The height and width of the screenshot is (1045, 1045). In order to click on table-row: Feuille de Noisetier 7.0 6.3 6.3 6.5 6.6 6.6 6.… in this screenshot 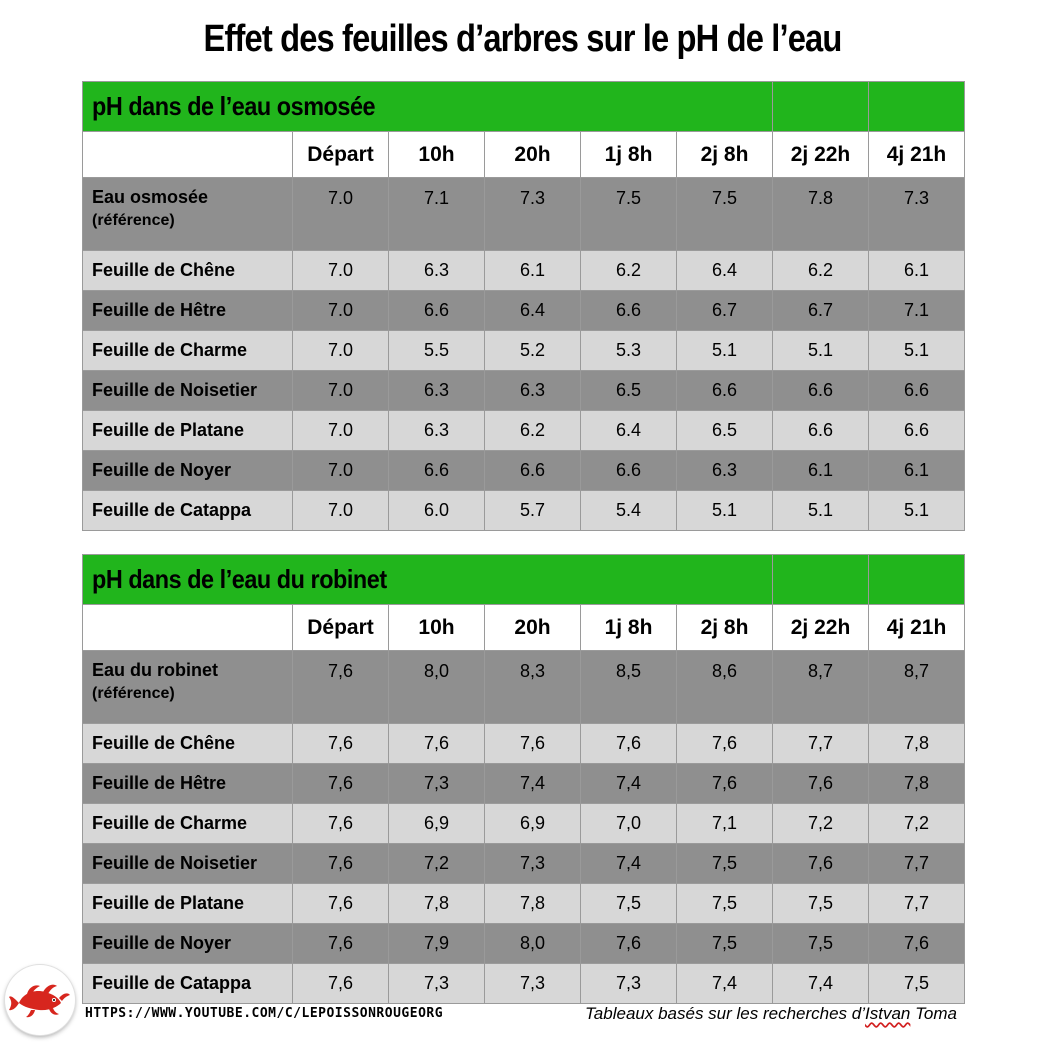, I will do `click(523, 390)`.